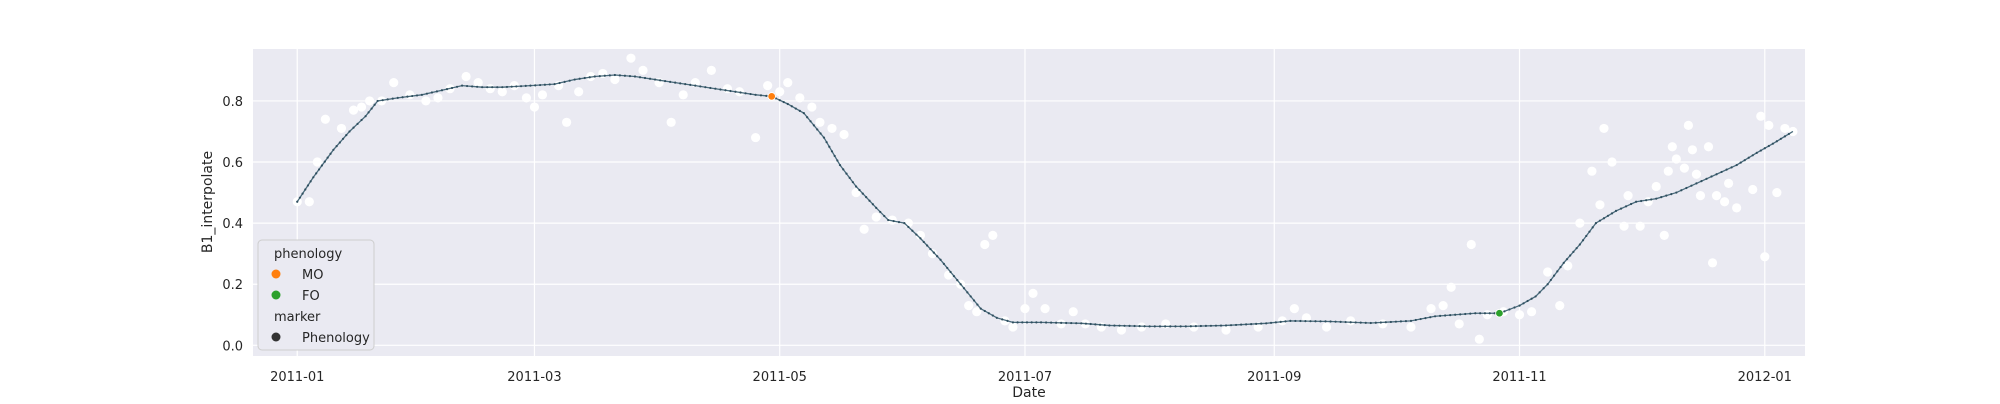 The width and height of the screenshot is (2000, 404). I want to click on legend-label-phenology: Phenology, so click(336, 338).